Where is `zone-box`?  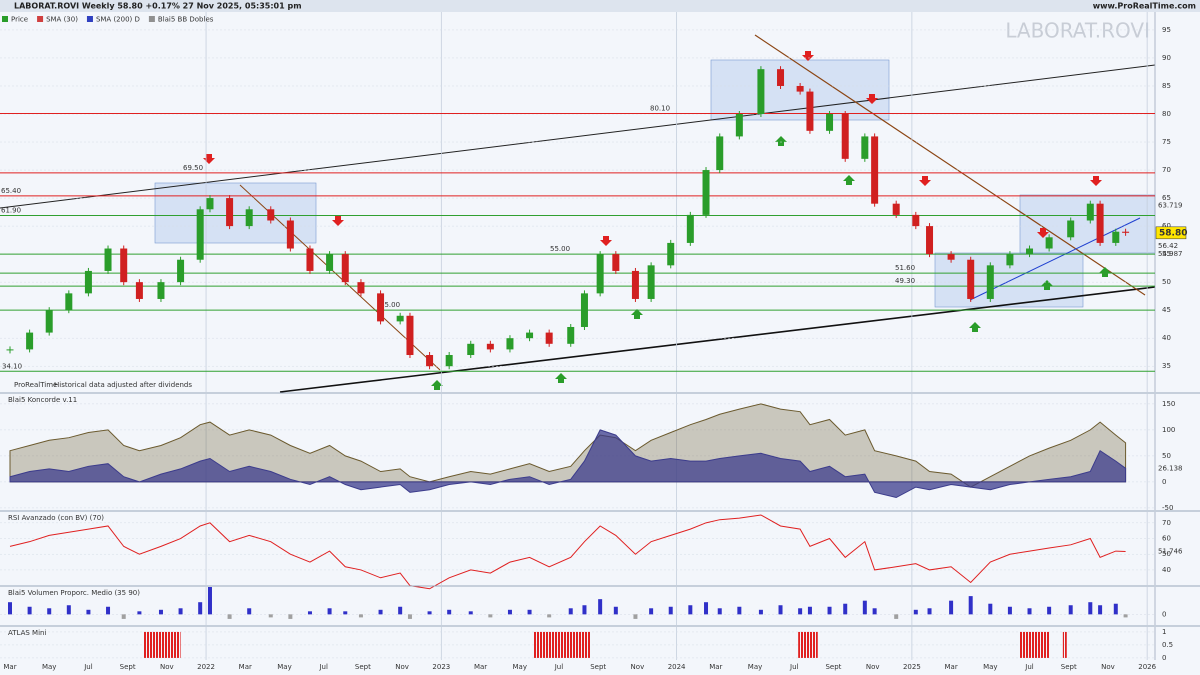
zone-box is located at coordinates (800, 90).